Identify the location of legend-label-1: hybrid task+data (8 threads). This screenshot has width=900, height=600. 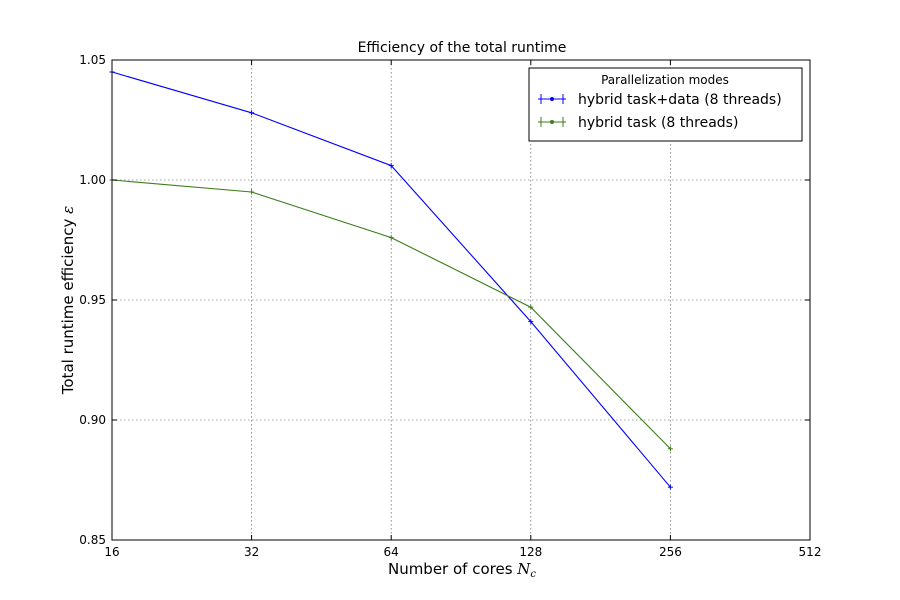
(680, 100).